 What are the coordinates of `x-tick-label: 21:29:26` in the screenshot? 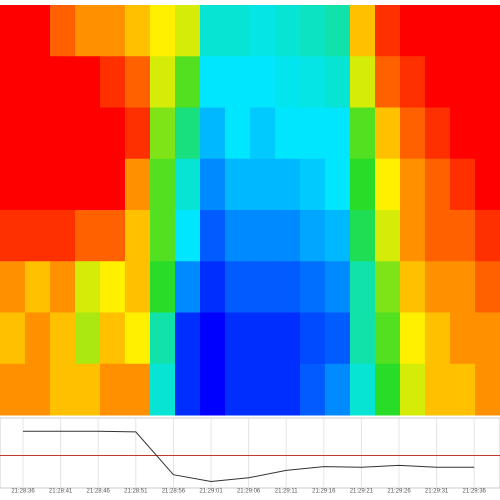 It's located at (399, 492).